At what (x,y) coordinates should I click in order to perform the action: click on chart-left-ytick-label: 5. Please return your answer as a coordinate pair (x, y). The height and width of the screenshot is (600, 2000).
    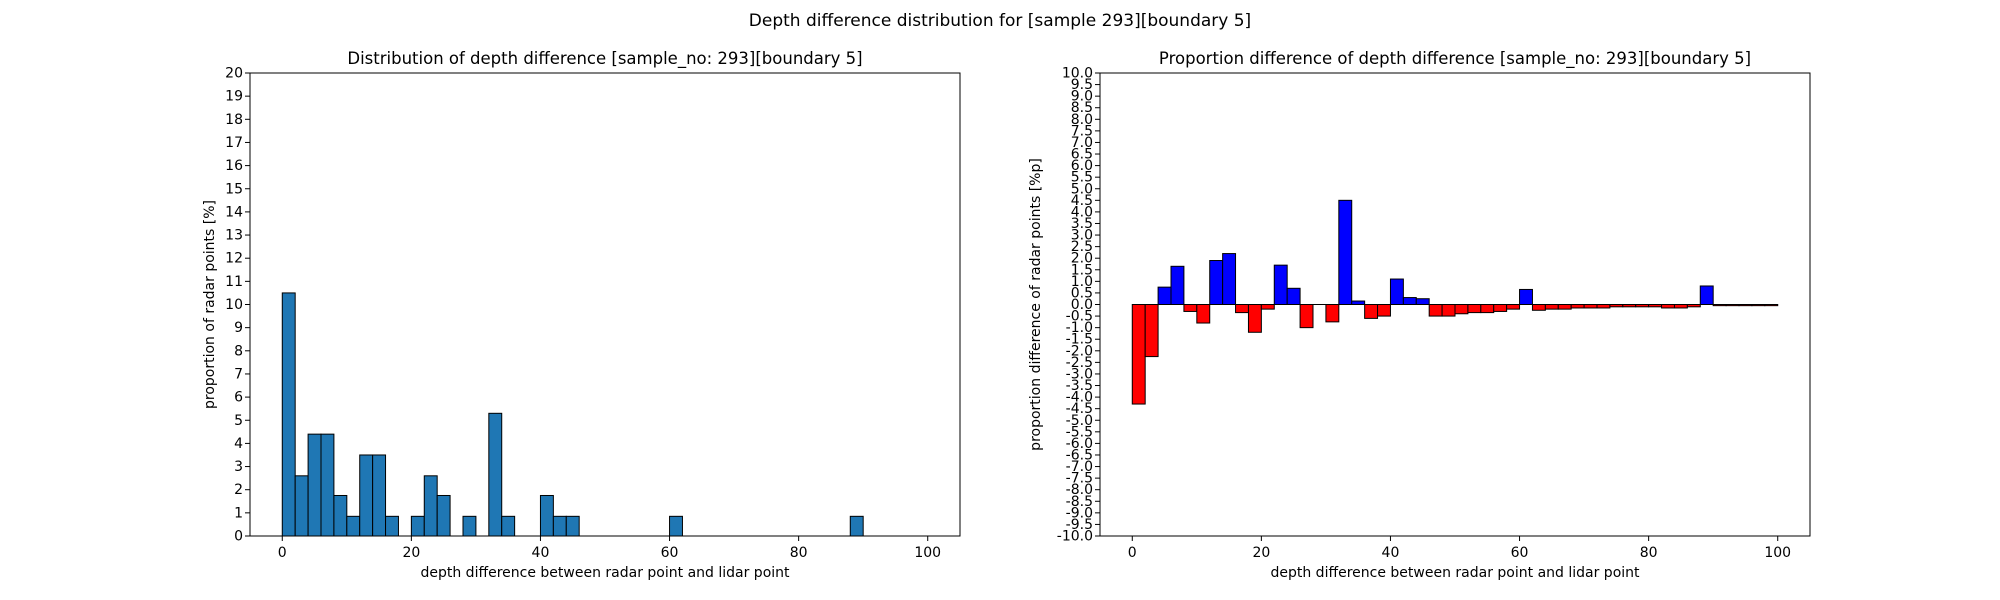
    Looking at the image, I should click on (238, 421).